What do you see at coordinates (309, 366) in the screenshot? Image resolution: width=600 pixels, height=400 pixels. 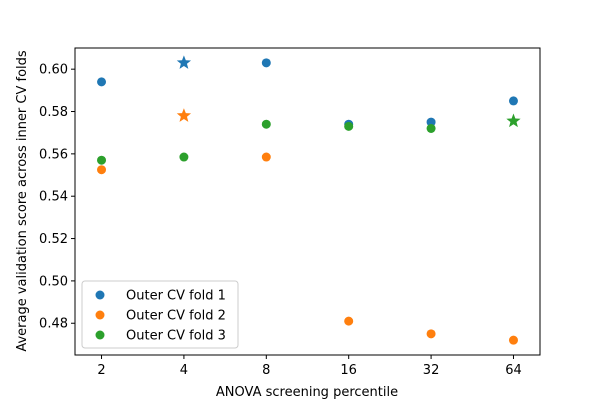 I see `x-axis-ticks: 2 4 8 16 32 64` at bounding box center [309, 366].